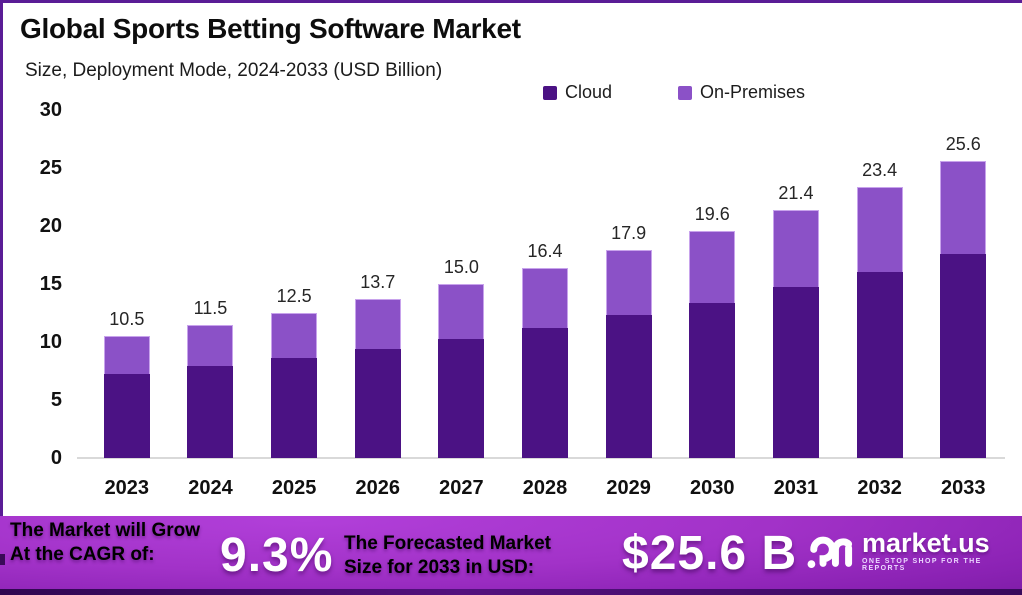 Image resolution: width=1022 pixels, height=595 pixels. What do you see at coordinates (922, 565) in the screenshot?
I see `brand-tagline: ONE STOP SHOP FOR THE REPORTS` at bounding box center [922, 565].